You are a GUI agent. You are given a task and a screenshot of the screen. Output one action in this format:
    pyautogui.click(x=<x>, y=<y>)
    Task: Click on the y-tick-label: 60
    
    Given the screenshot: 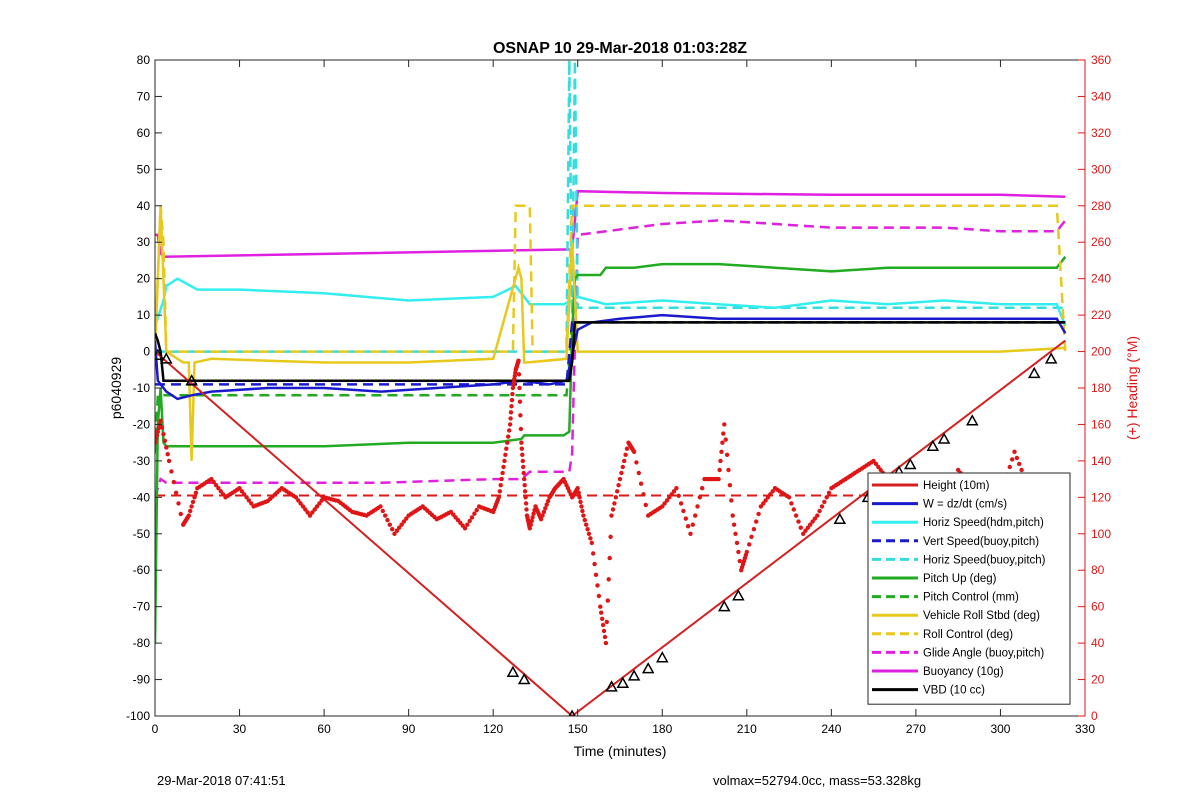 What is the action you would take?
    pyautogui.click(x=144, y=133)
    